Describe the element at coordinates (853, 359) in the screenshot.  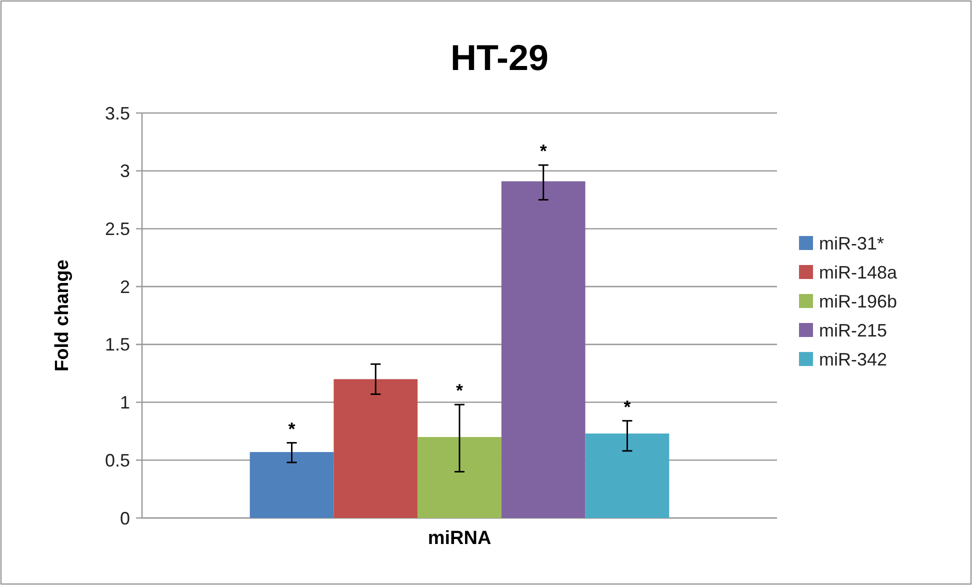
I see `legend-label: miR-342` at that location.